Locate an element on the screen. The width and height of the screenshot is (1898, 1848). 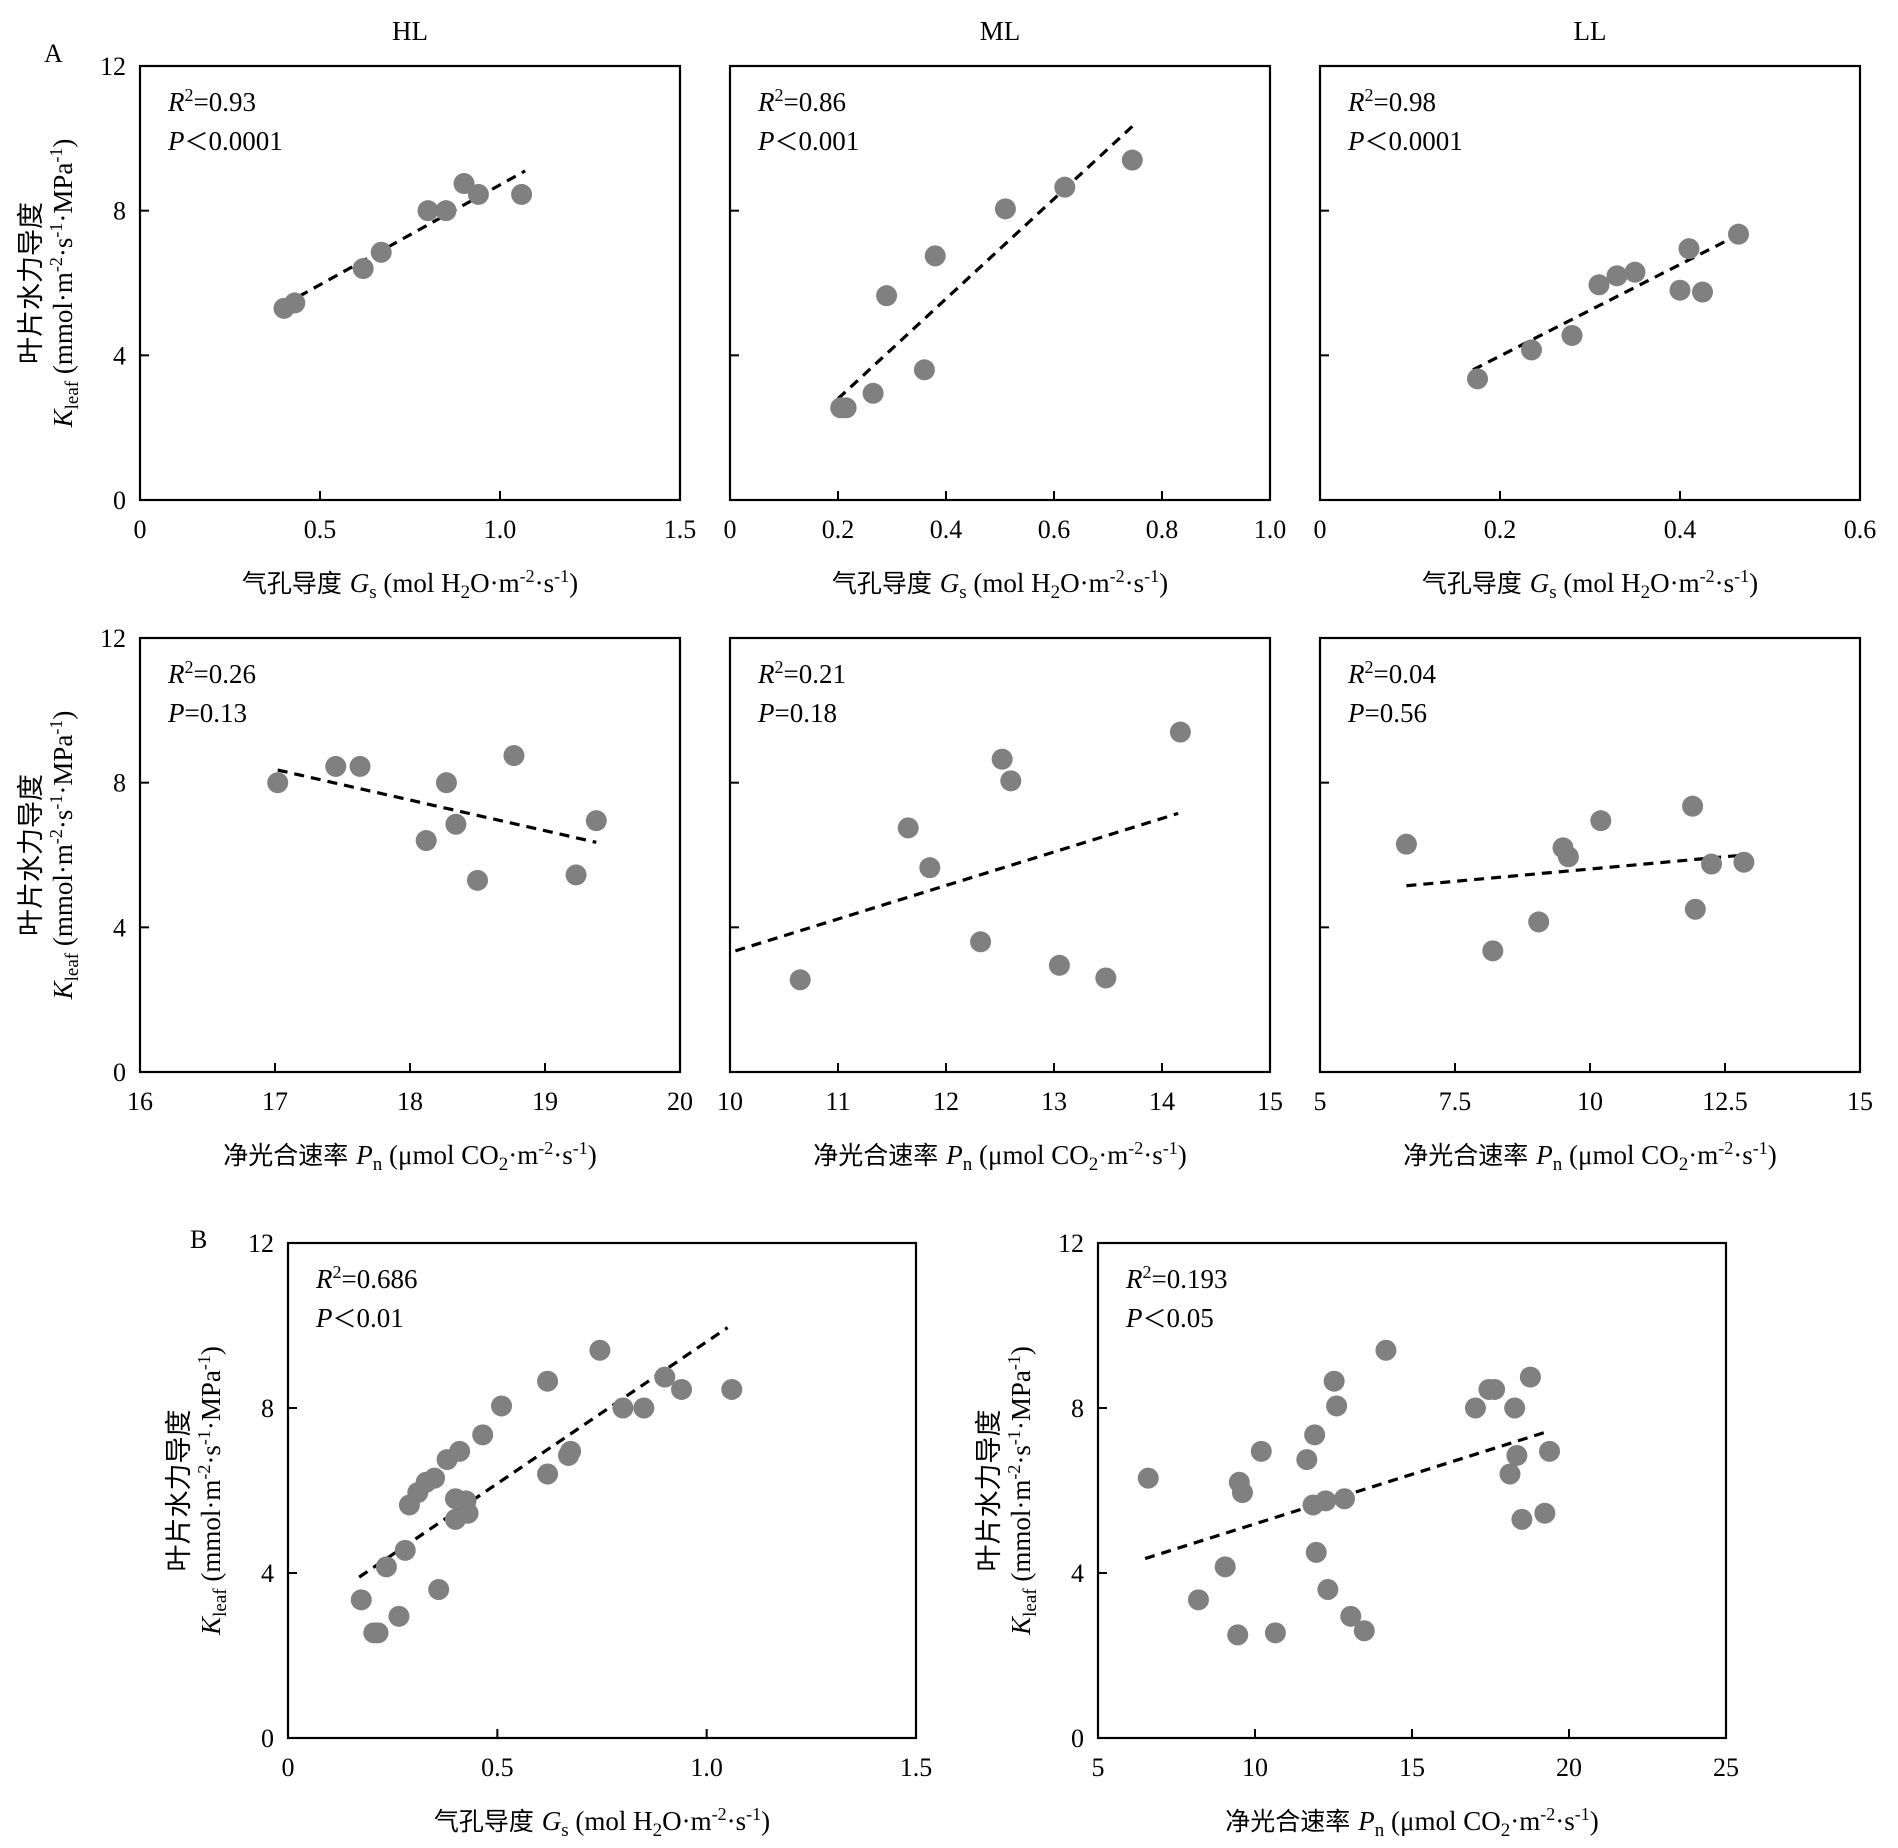
x-tick-label: 12.5 is located at coordinates (1725, 1101).